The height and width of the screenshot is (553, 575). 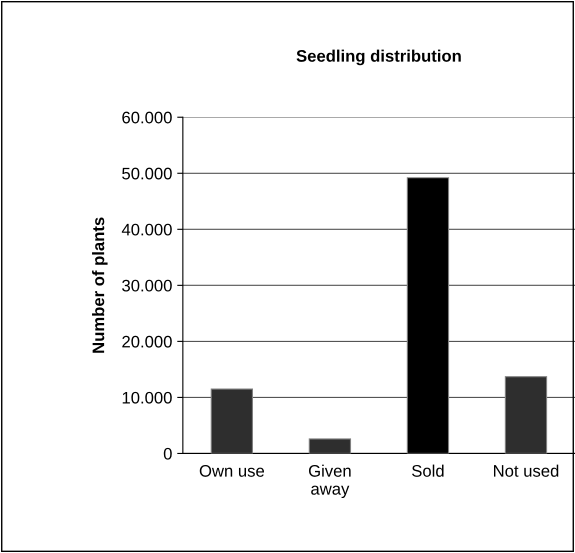 I want to click on y-tick-label: 10.000, so click(x=147, y=398).